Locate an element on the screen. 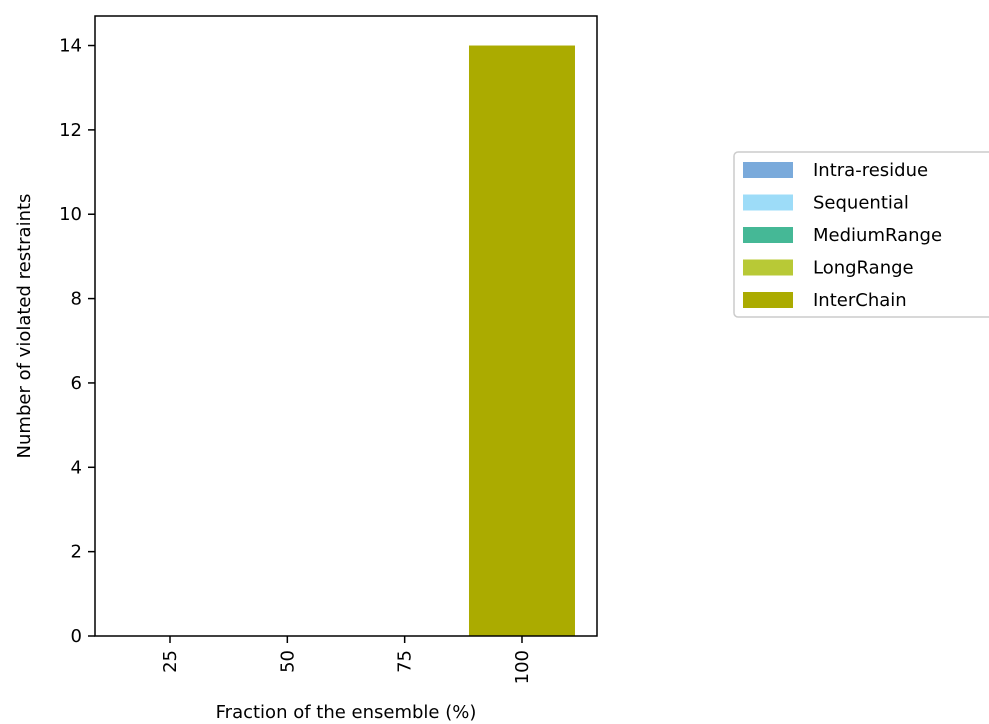 Image resolution: width=989 pixels, height=724 pixels. y-tick-label: 4 is located at coordinates (76, 467).